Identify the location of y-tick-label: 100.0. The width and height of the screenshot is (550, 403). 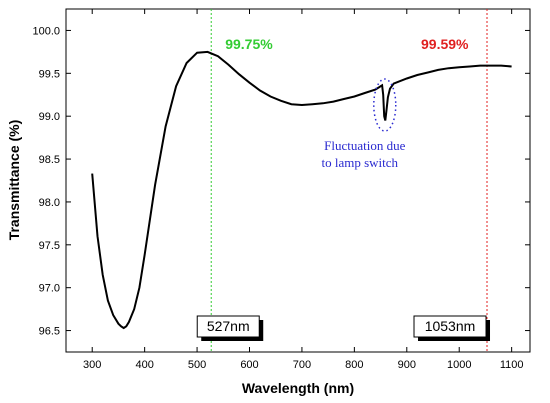
(46, 31).